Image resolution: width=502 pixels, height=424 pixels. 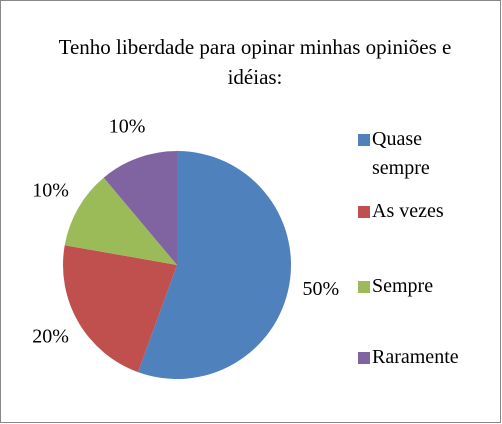 I want to click on legend-box: Raramente, so click(x=415, y=357).